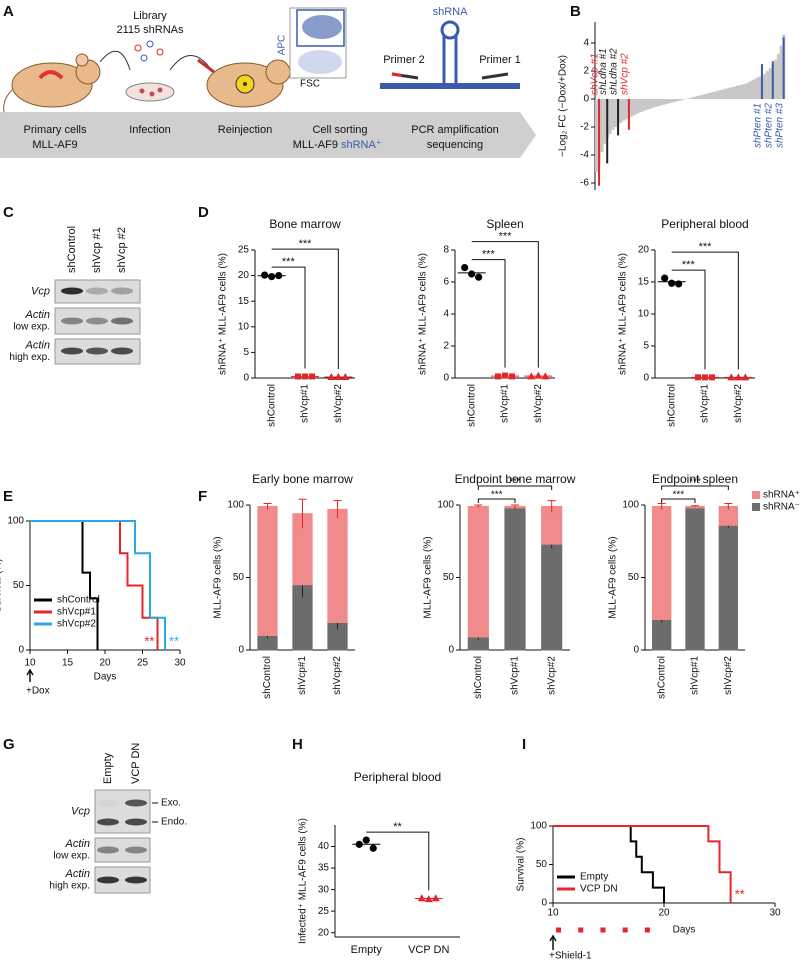 The width and height of the screenshot is (800, 961). Describe the element at coordinates (108, 768) in the screenshot. I see `lane-label: Empty` at that location.